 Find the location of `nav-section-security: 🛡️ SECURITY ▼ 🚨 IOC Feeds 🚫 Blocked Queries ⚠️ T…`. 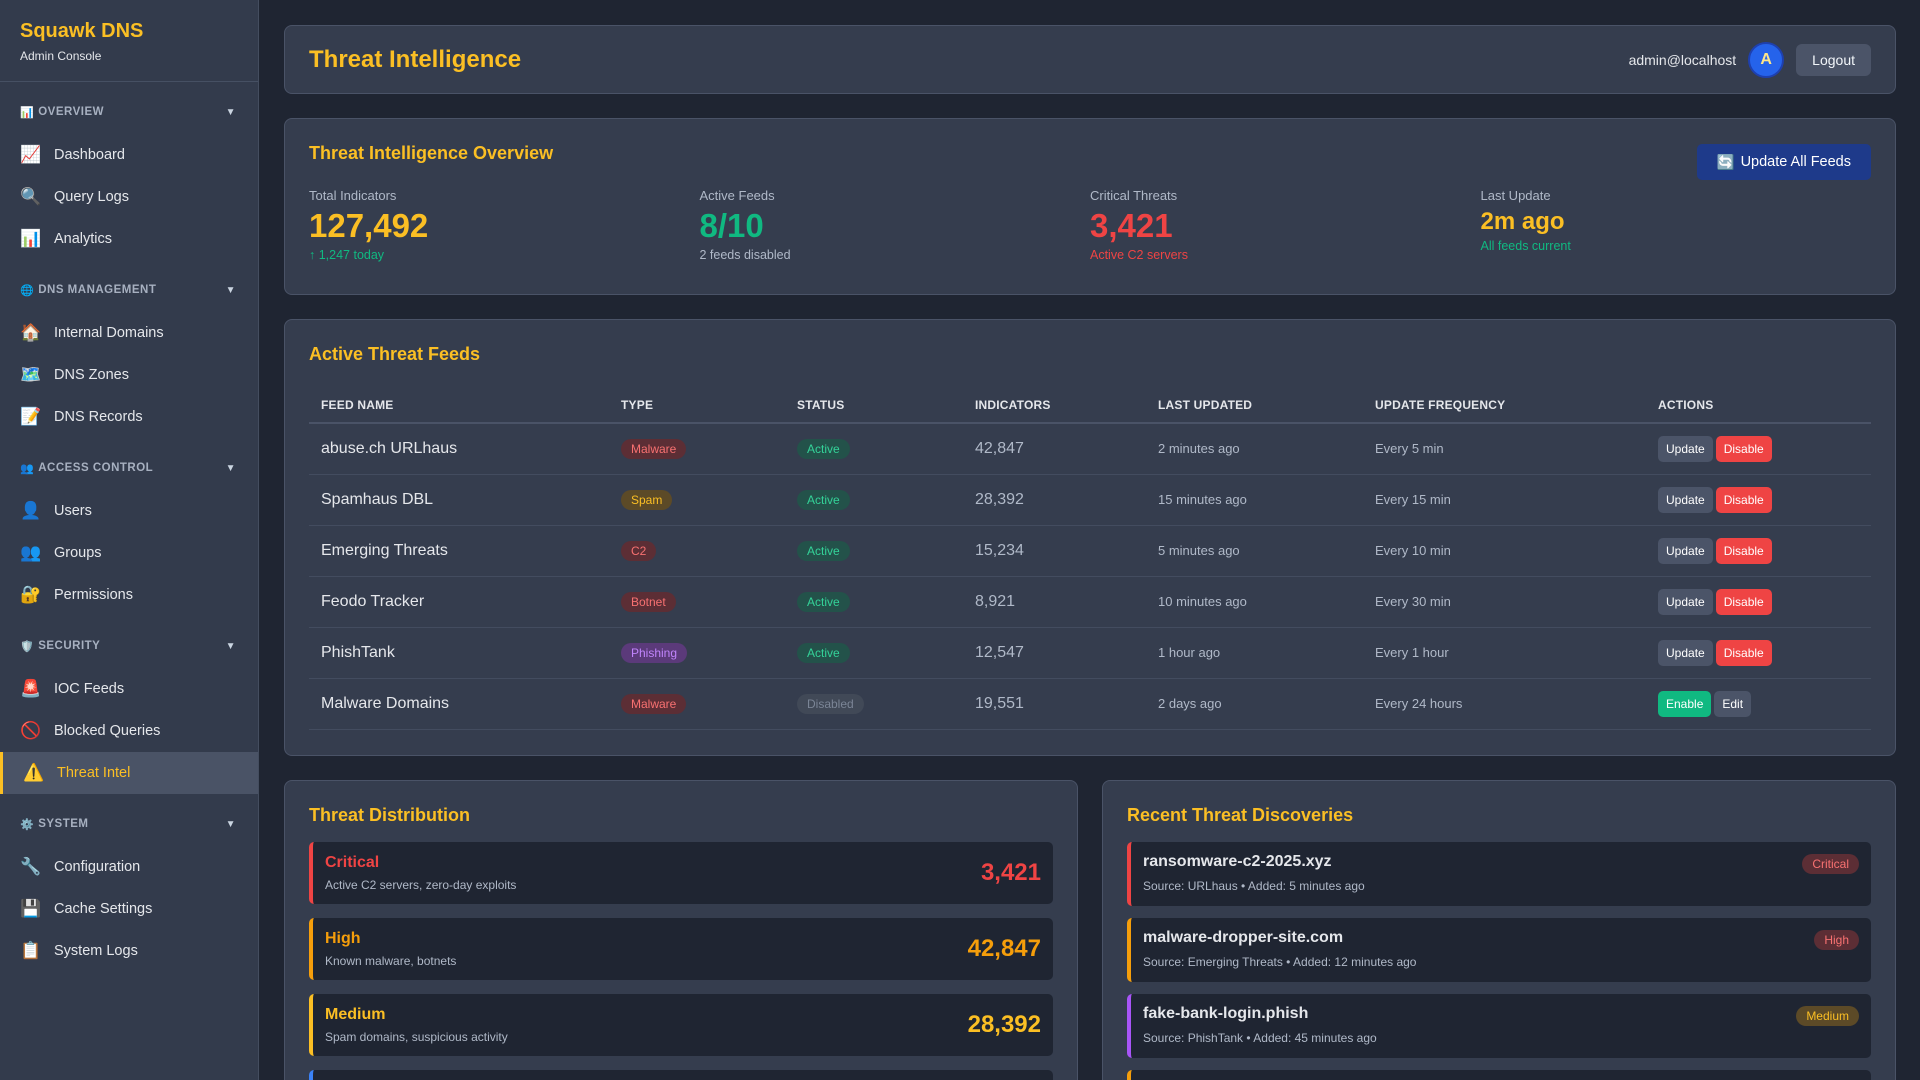

nav-section-security: 🛡️ SECURITY ▼ 🚨 IOC Feeds 🚫 Blocked Queries ⚠️ T… is located at coordinates (129, 709).